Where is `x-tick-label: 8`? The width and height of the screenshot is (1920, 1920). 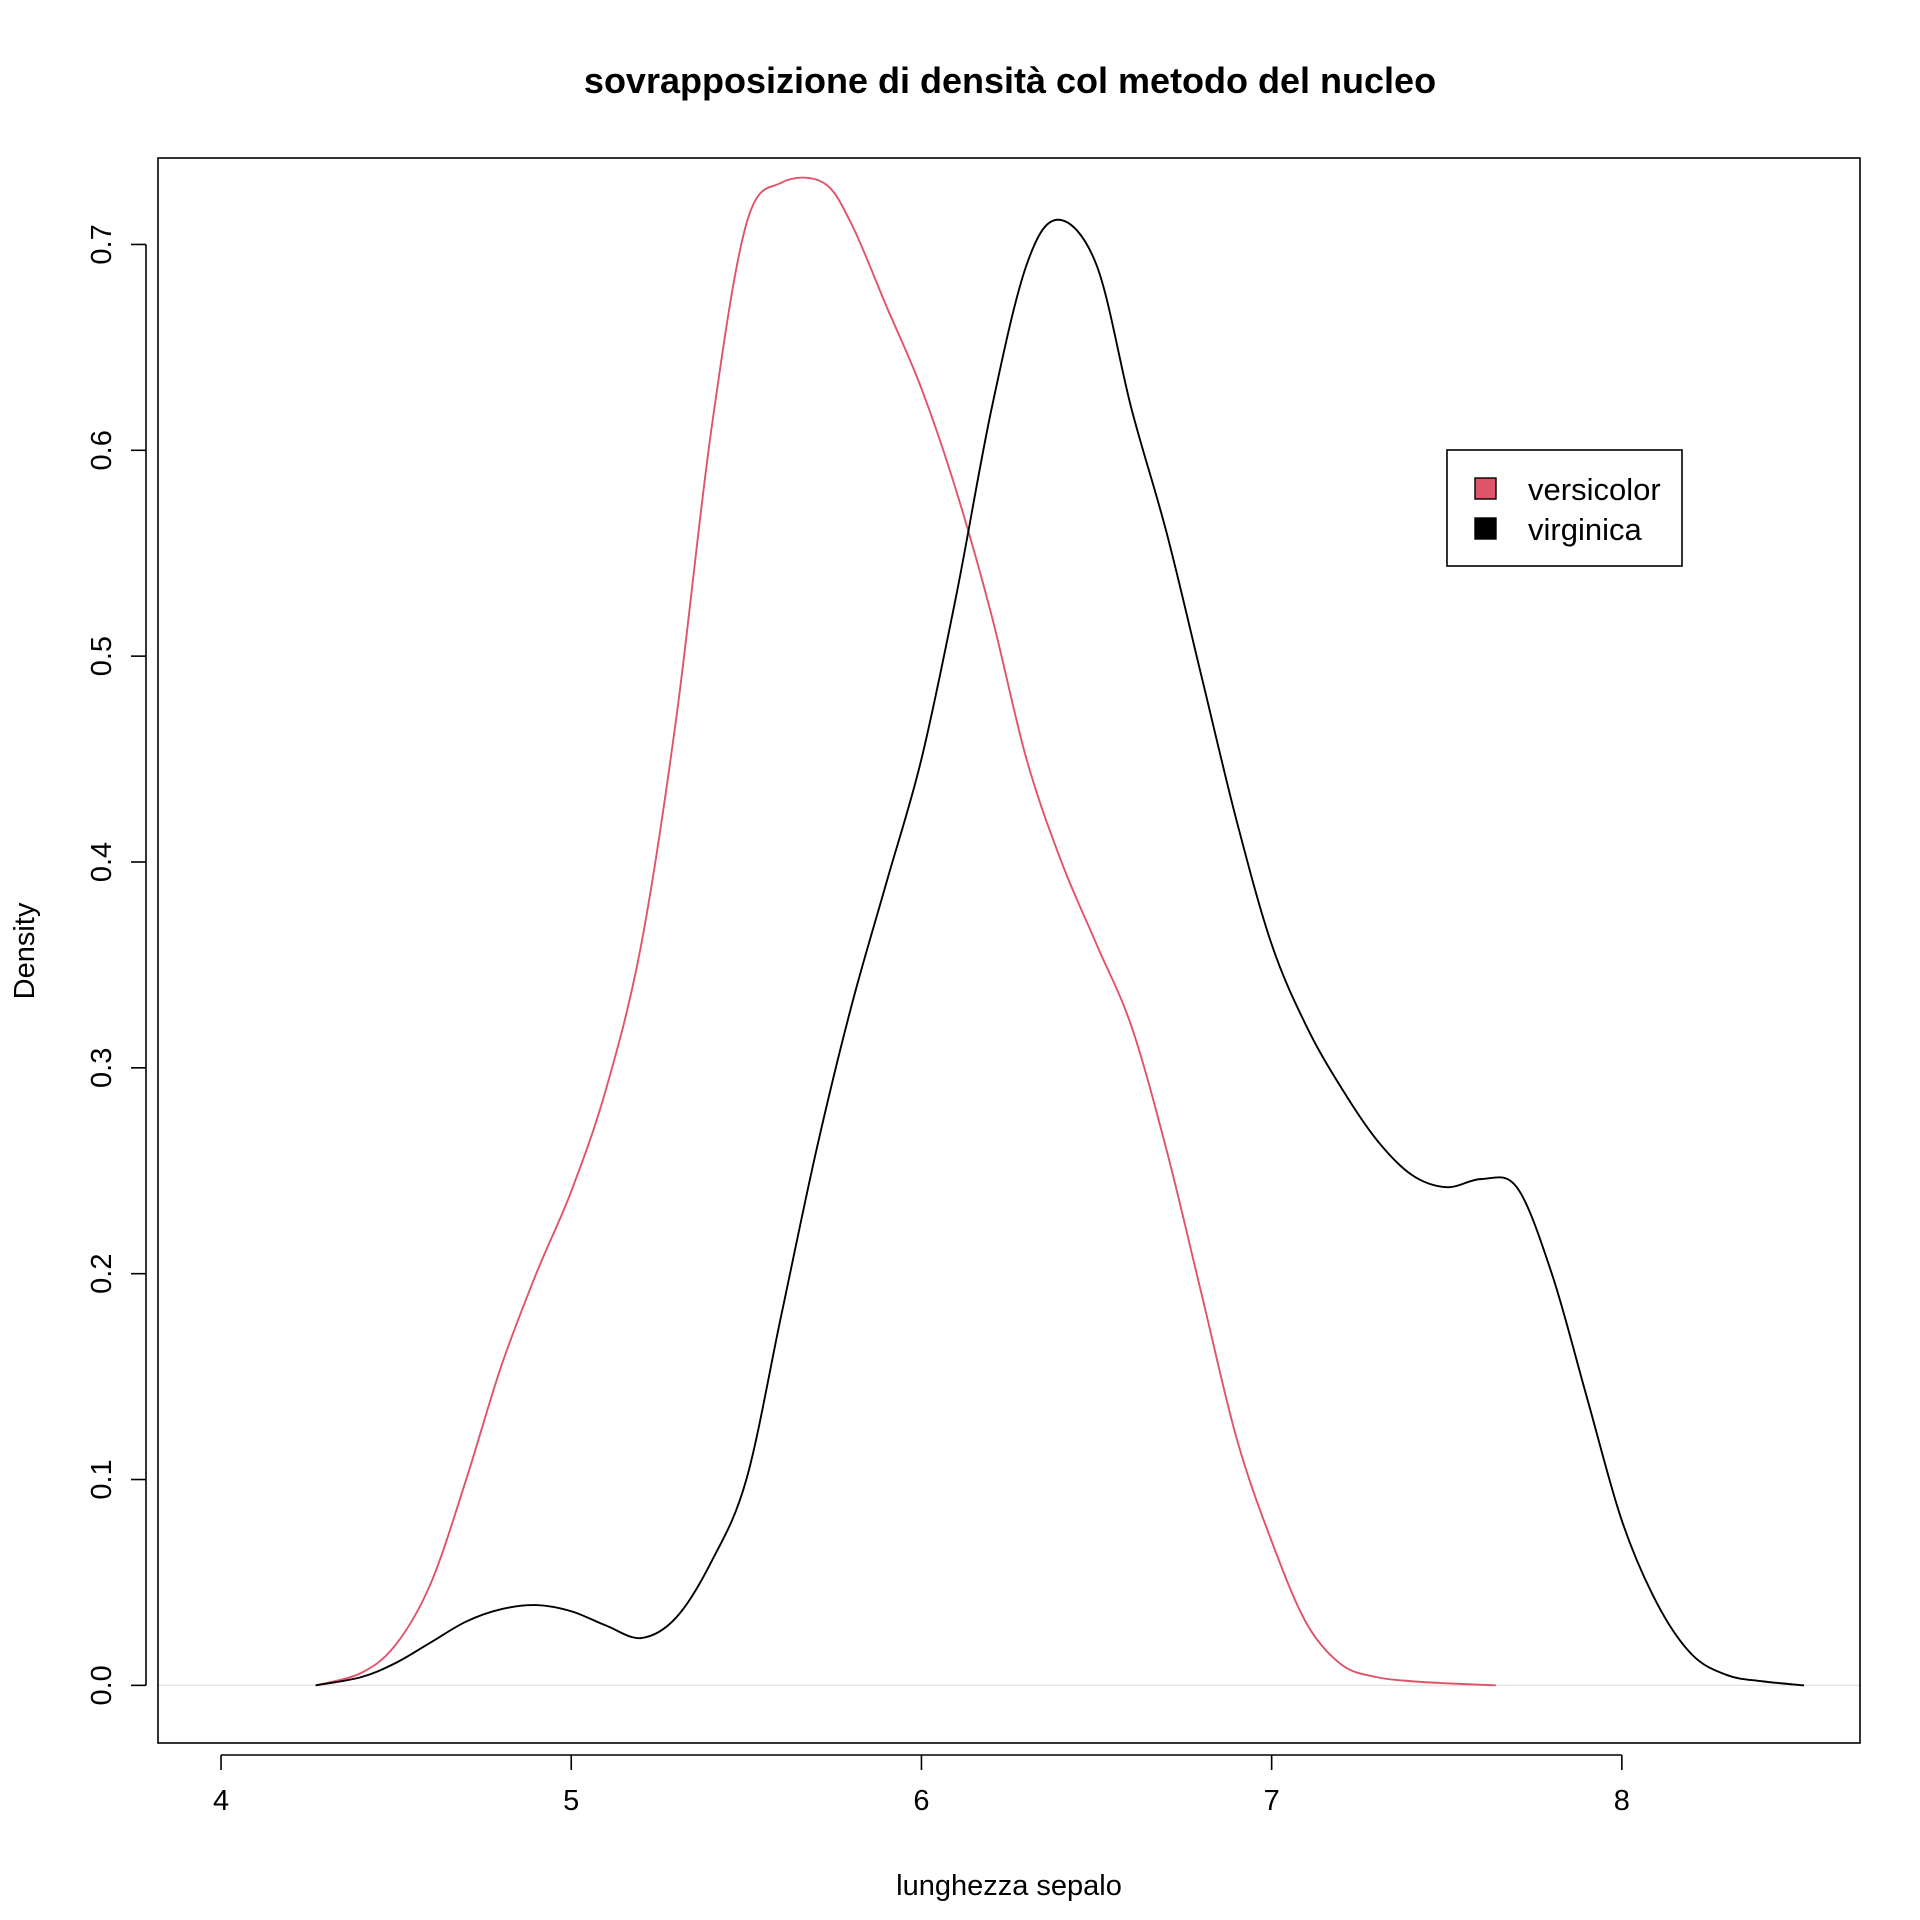
x-tick-label: 8 is located at coordinates (1622, 1801).